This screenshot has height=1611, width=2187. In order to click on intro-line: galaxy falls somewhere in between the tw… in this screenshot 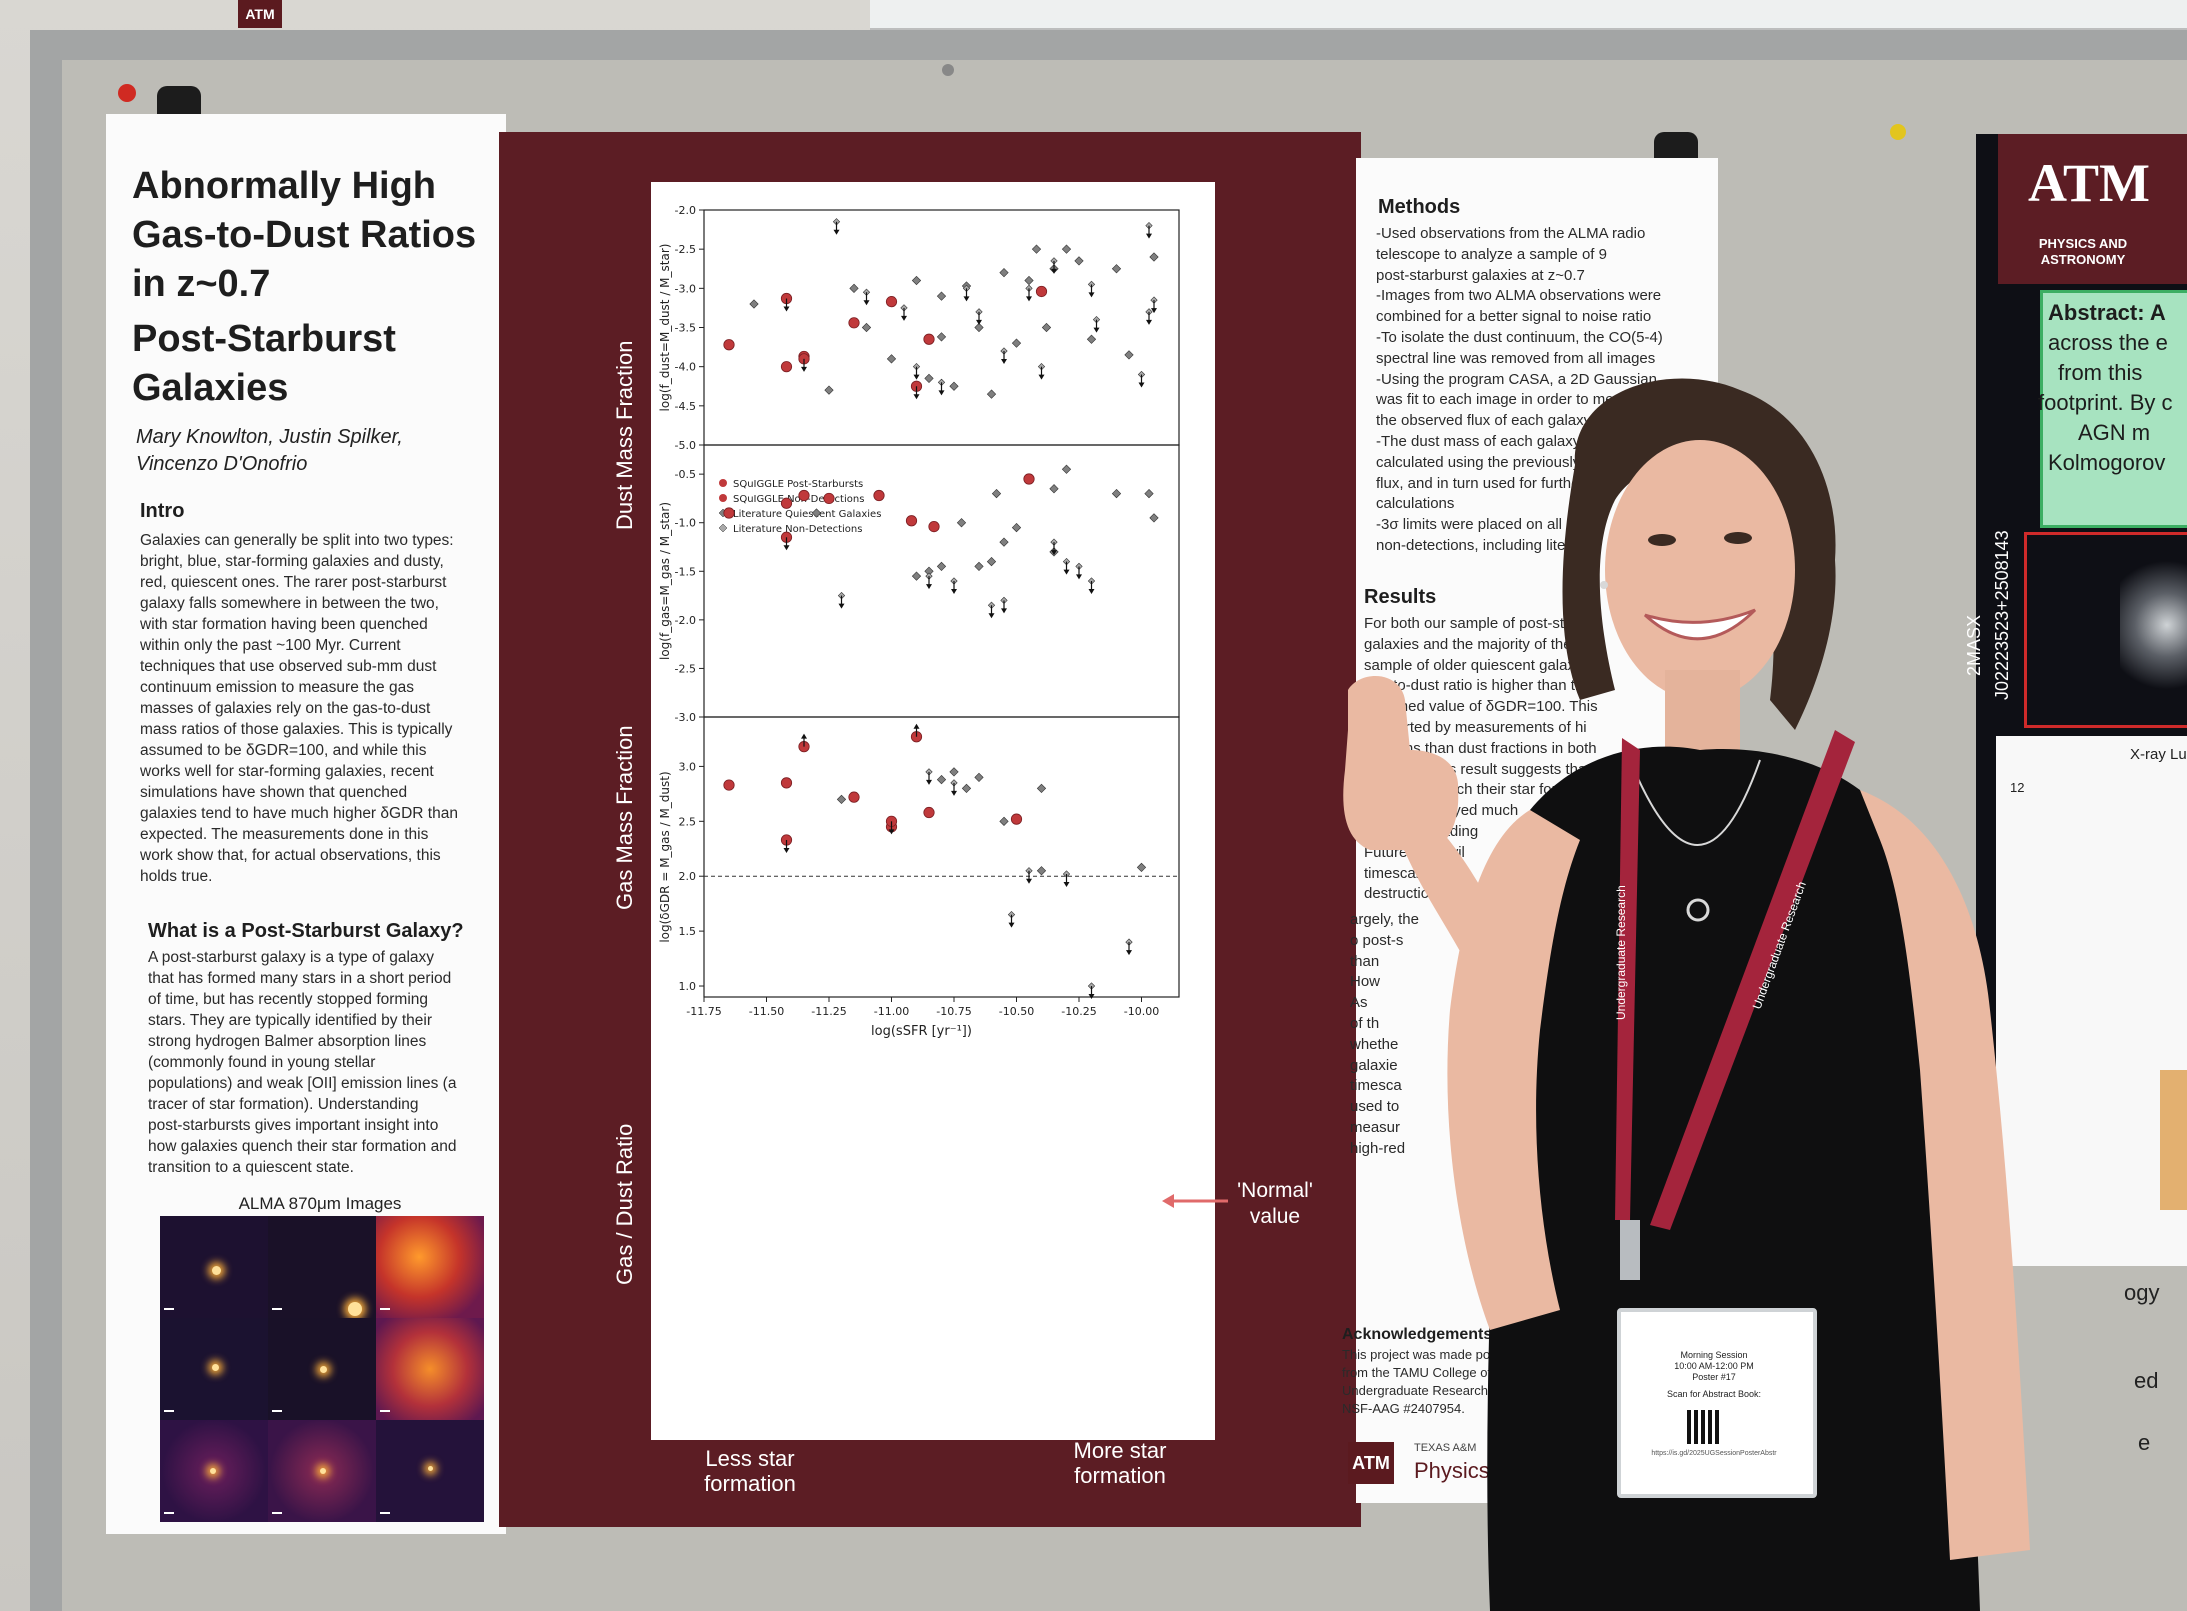, I will do `click(289, 603)`.